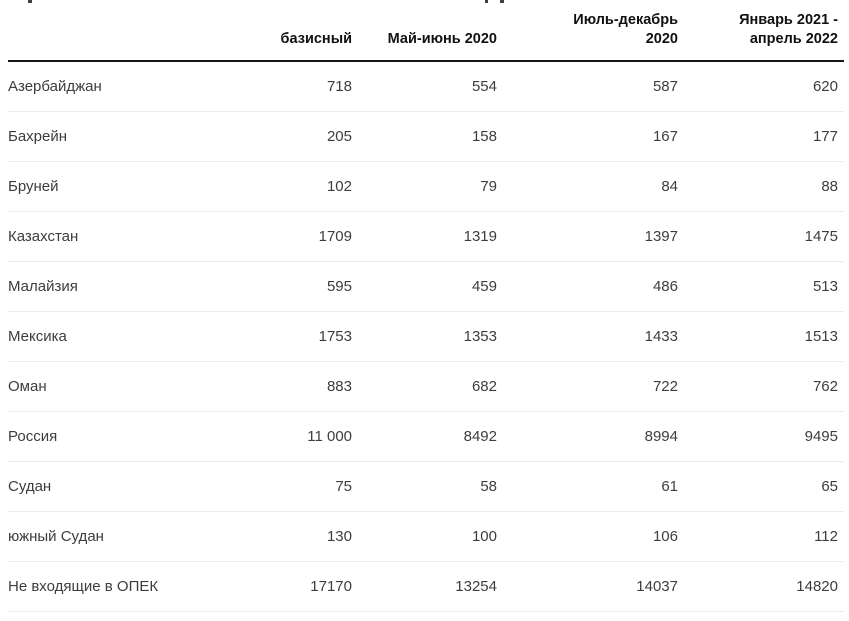  Describe the element at coordinates (587, 386) in the screenshot. I see `cell-value: 722` at that location.